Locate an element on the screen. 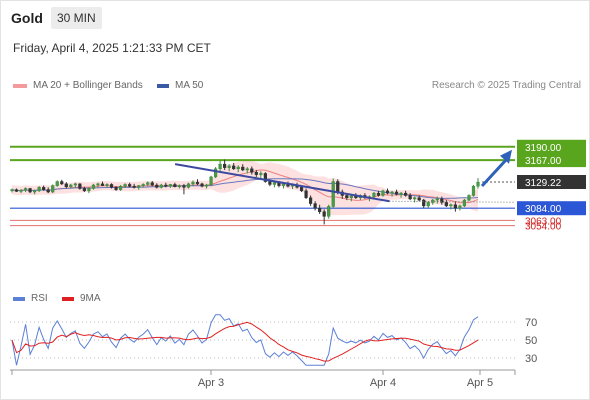 The image size is (590, 400). current-price-bg is located at coordinates (551, 182).